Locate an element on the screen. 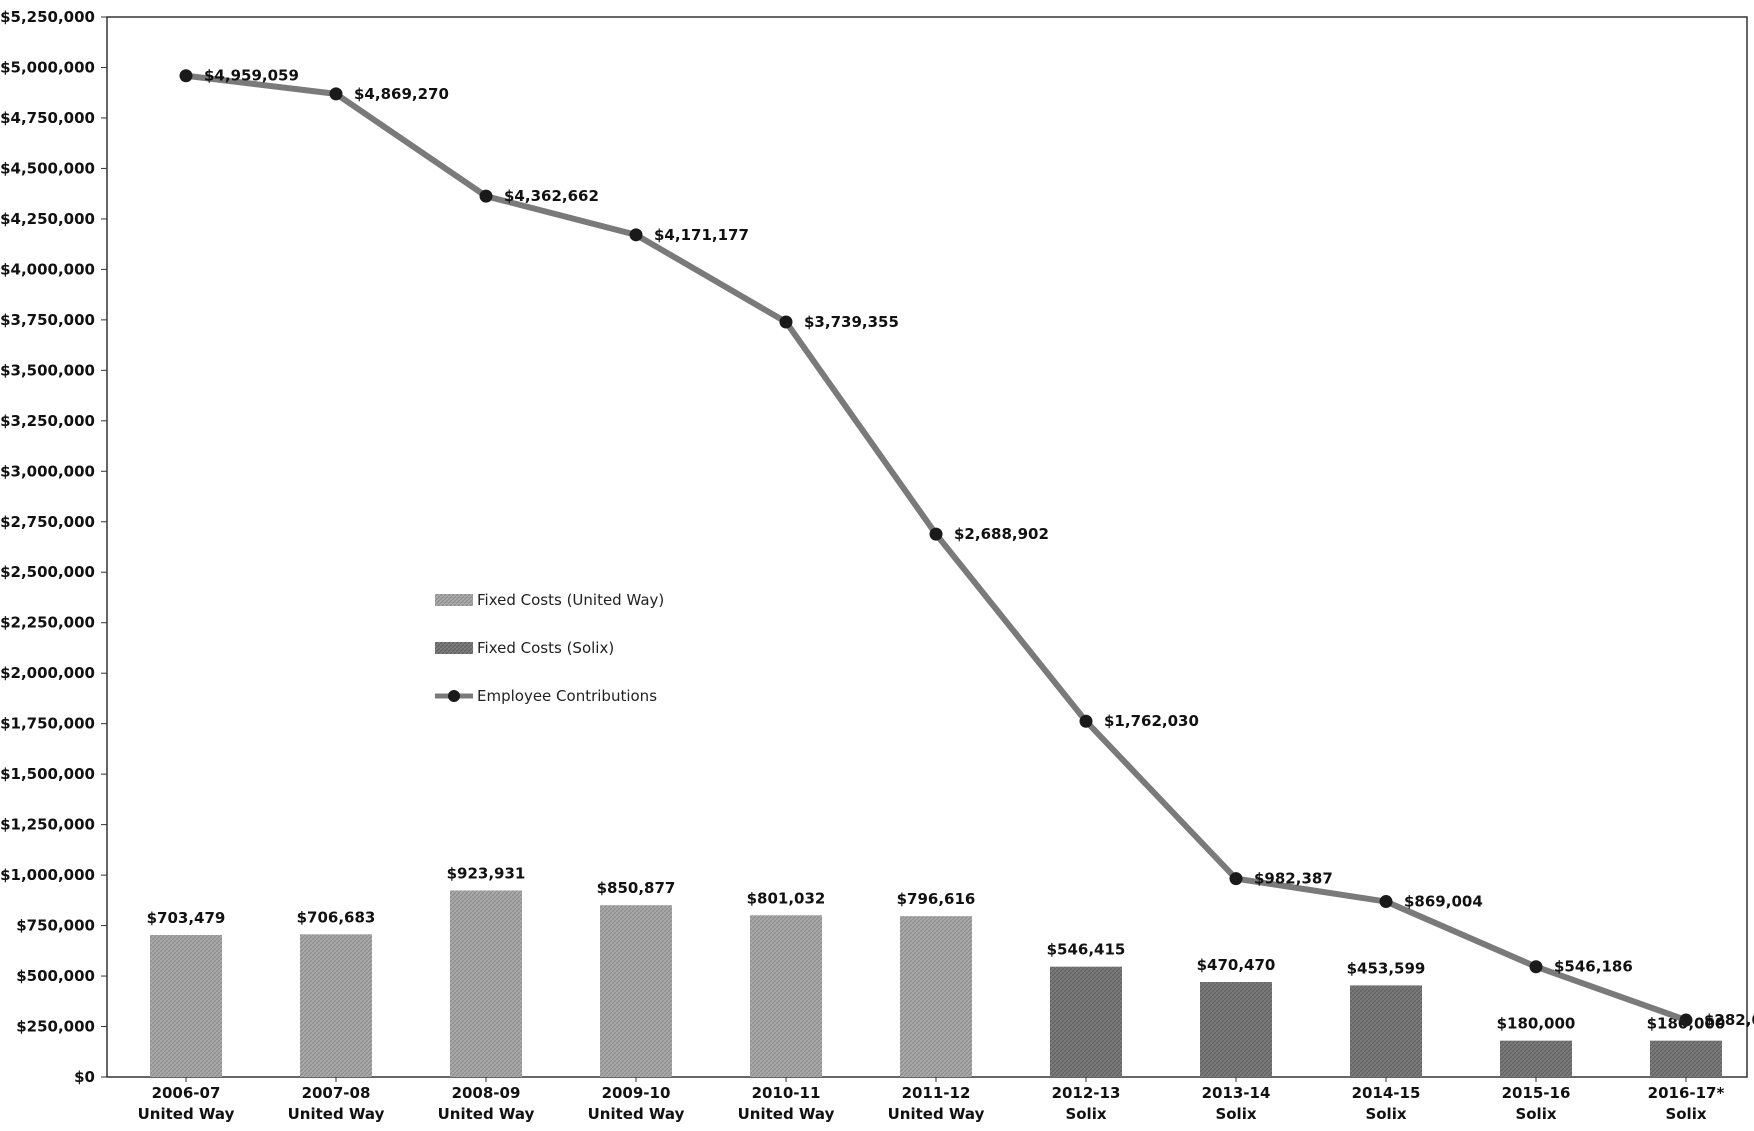 Image resolution: width=1754 pixels, height=1131 pixels. x-tick-label-year: 2008-09 is located at coordinates (486, 1093).